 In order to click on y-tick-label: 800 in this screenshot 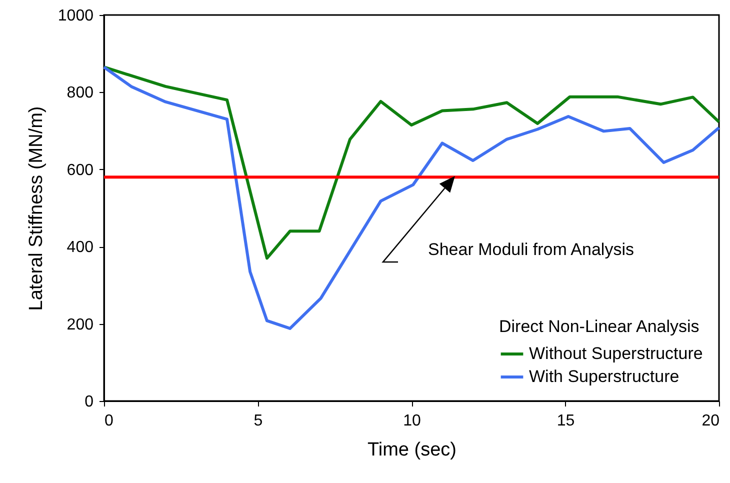, I will do `click(80, 93)`.